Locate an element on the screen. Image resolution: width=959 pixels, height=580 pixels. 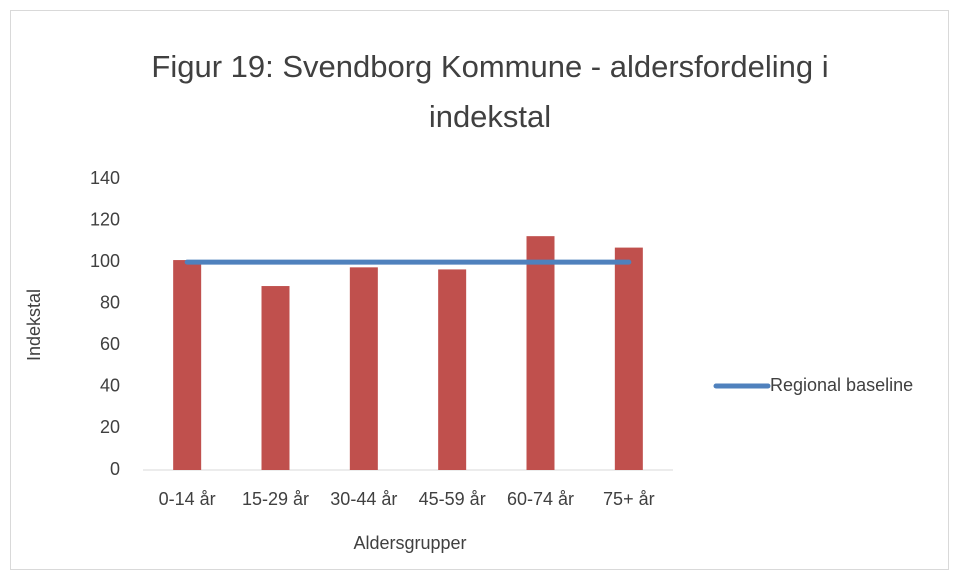
x-tick-label: 75+ år is located at coordinates (629, 499).